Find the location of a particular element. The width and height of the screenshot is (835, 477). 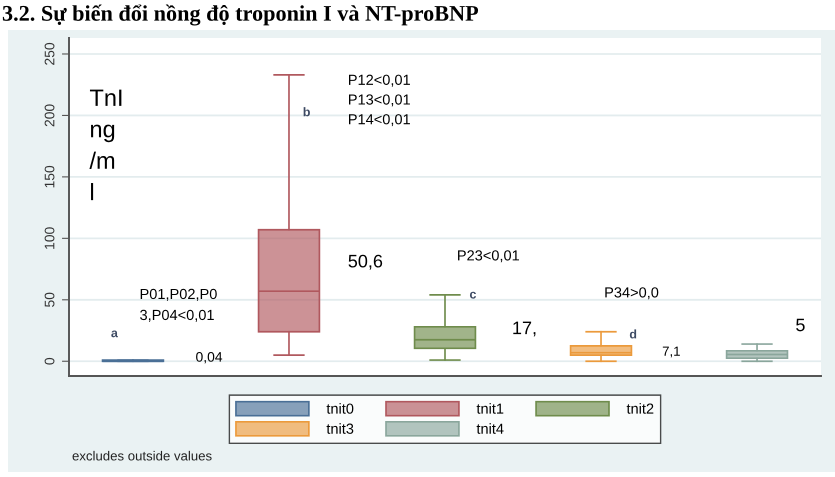

y-tick-label: 200 is located at coordinates (49, 115).